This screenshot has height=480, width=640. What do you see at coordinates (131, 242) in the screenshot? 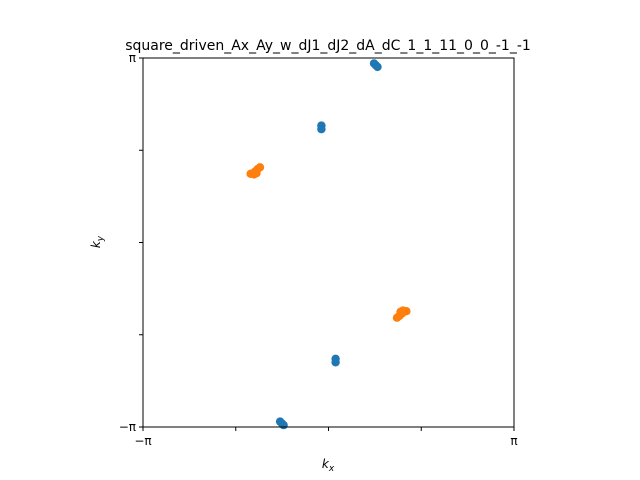
I see `y-ticks: −π π` at bounding box center [131, 242].